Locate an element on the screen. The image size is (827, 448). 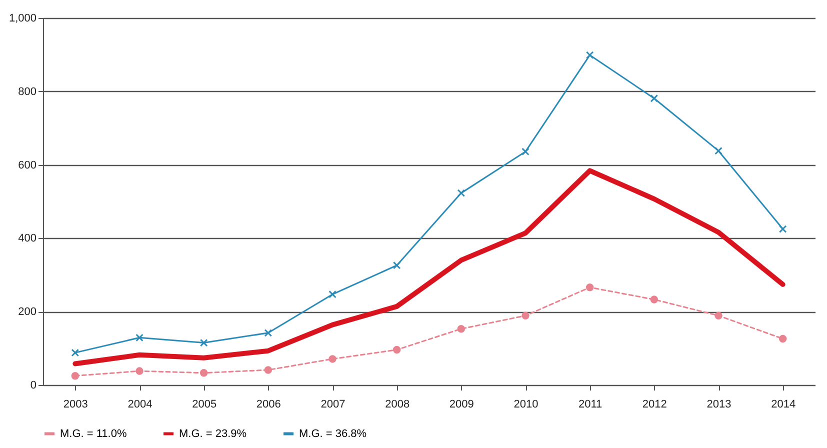
x-tick-label: 2011 is located at coordinates (590, 404).